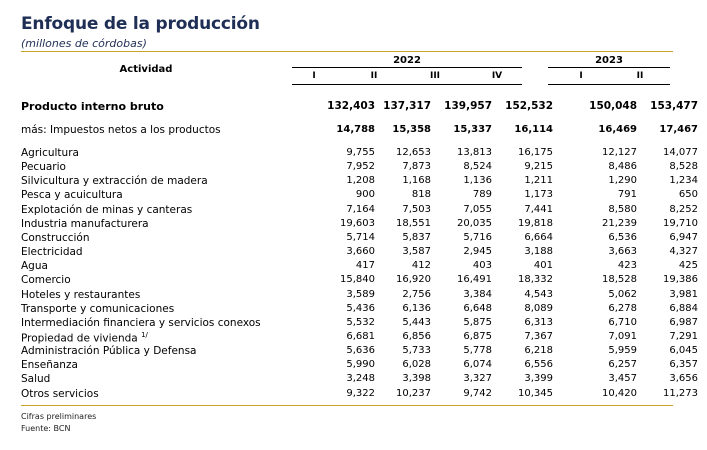  What do you see at coordinates (365, 195) in the screenshot?
I see `table-cell: 900` at bounding box center [365, 195].